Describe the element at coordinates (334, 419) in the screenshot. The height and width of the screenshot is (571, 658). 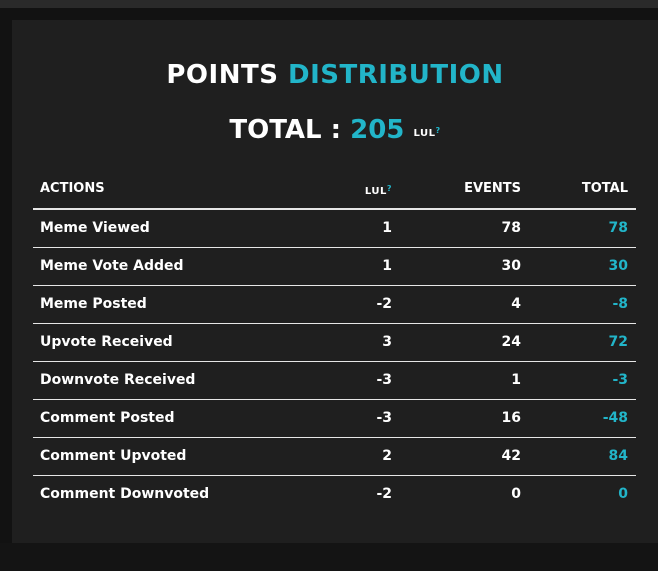
I see `table-row: Comment Posted -3 16 -48` at that location.